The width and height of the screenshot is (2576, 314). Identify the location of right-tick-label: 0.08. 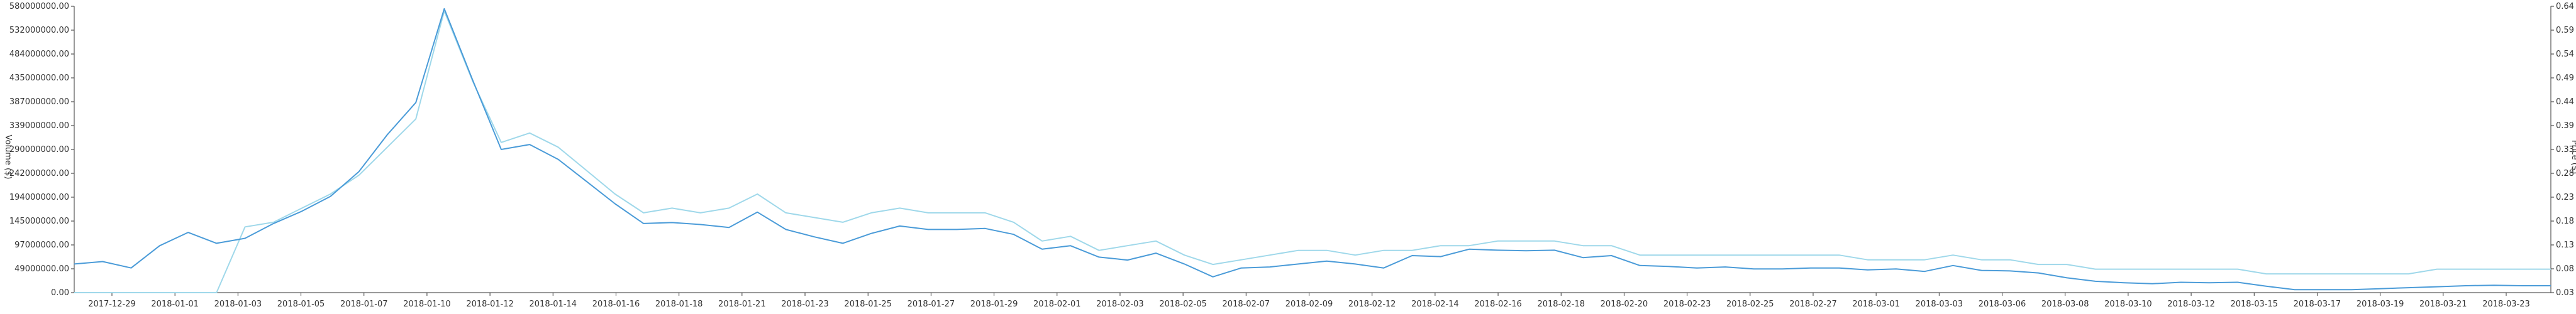
(2565, 269).